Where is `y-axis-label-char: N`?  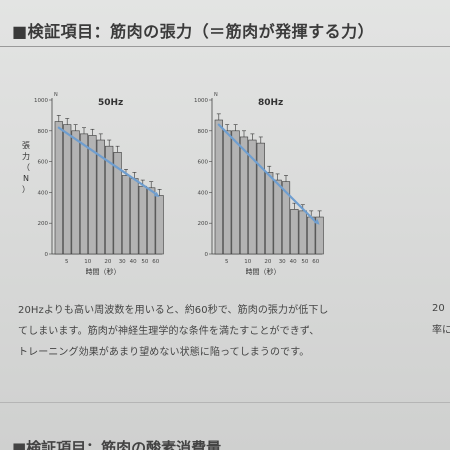 y-axis-label-char: N is located at coordinates (26, 178).